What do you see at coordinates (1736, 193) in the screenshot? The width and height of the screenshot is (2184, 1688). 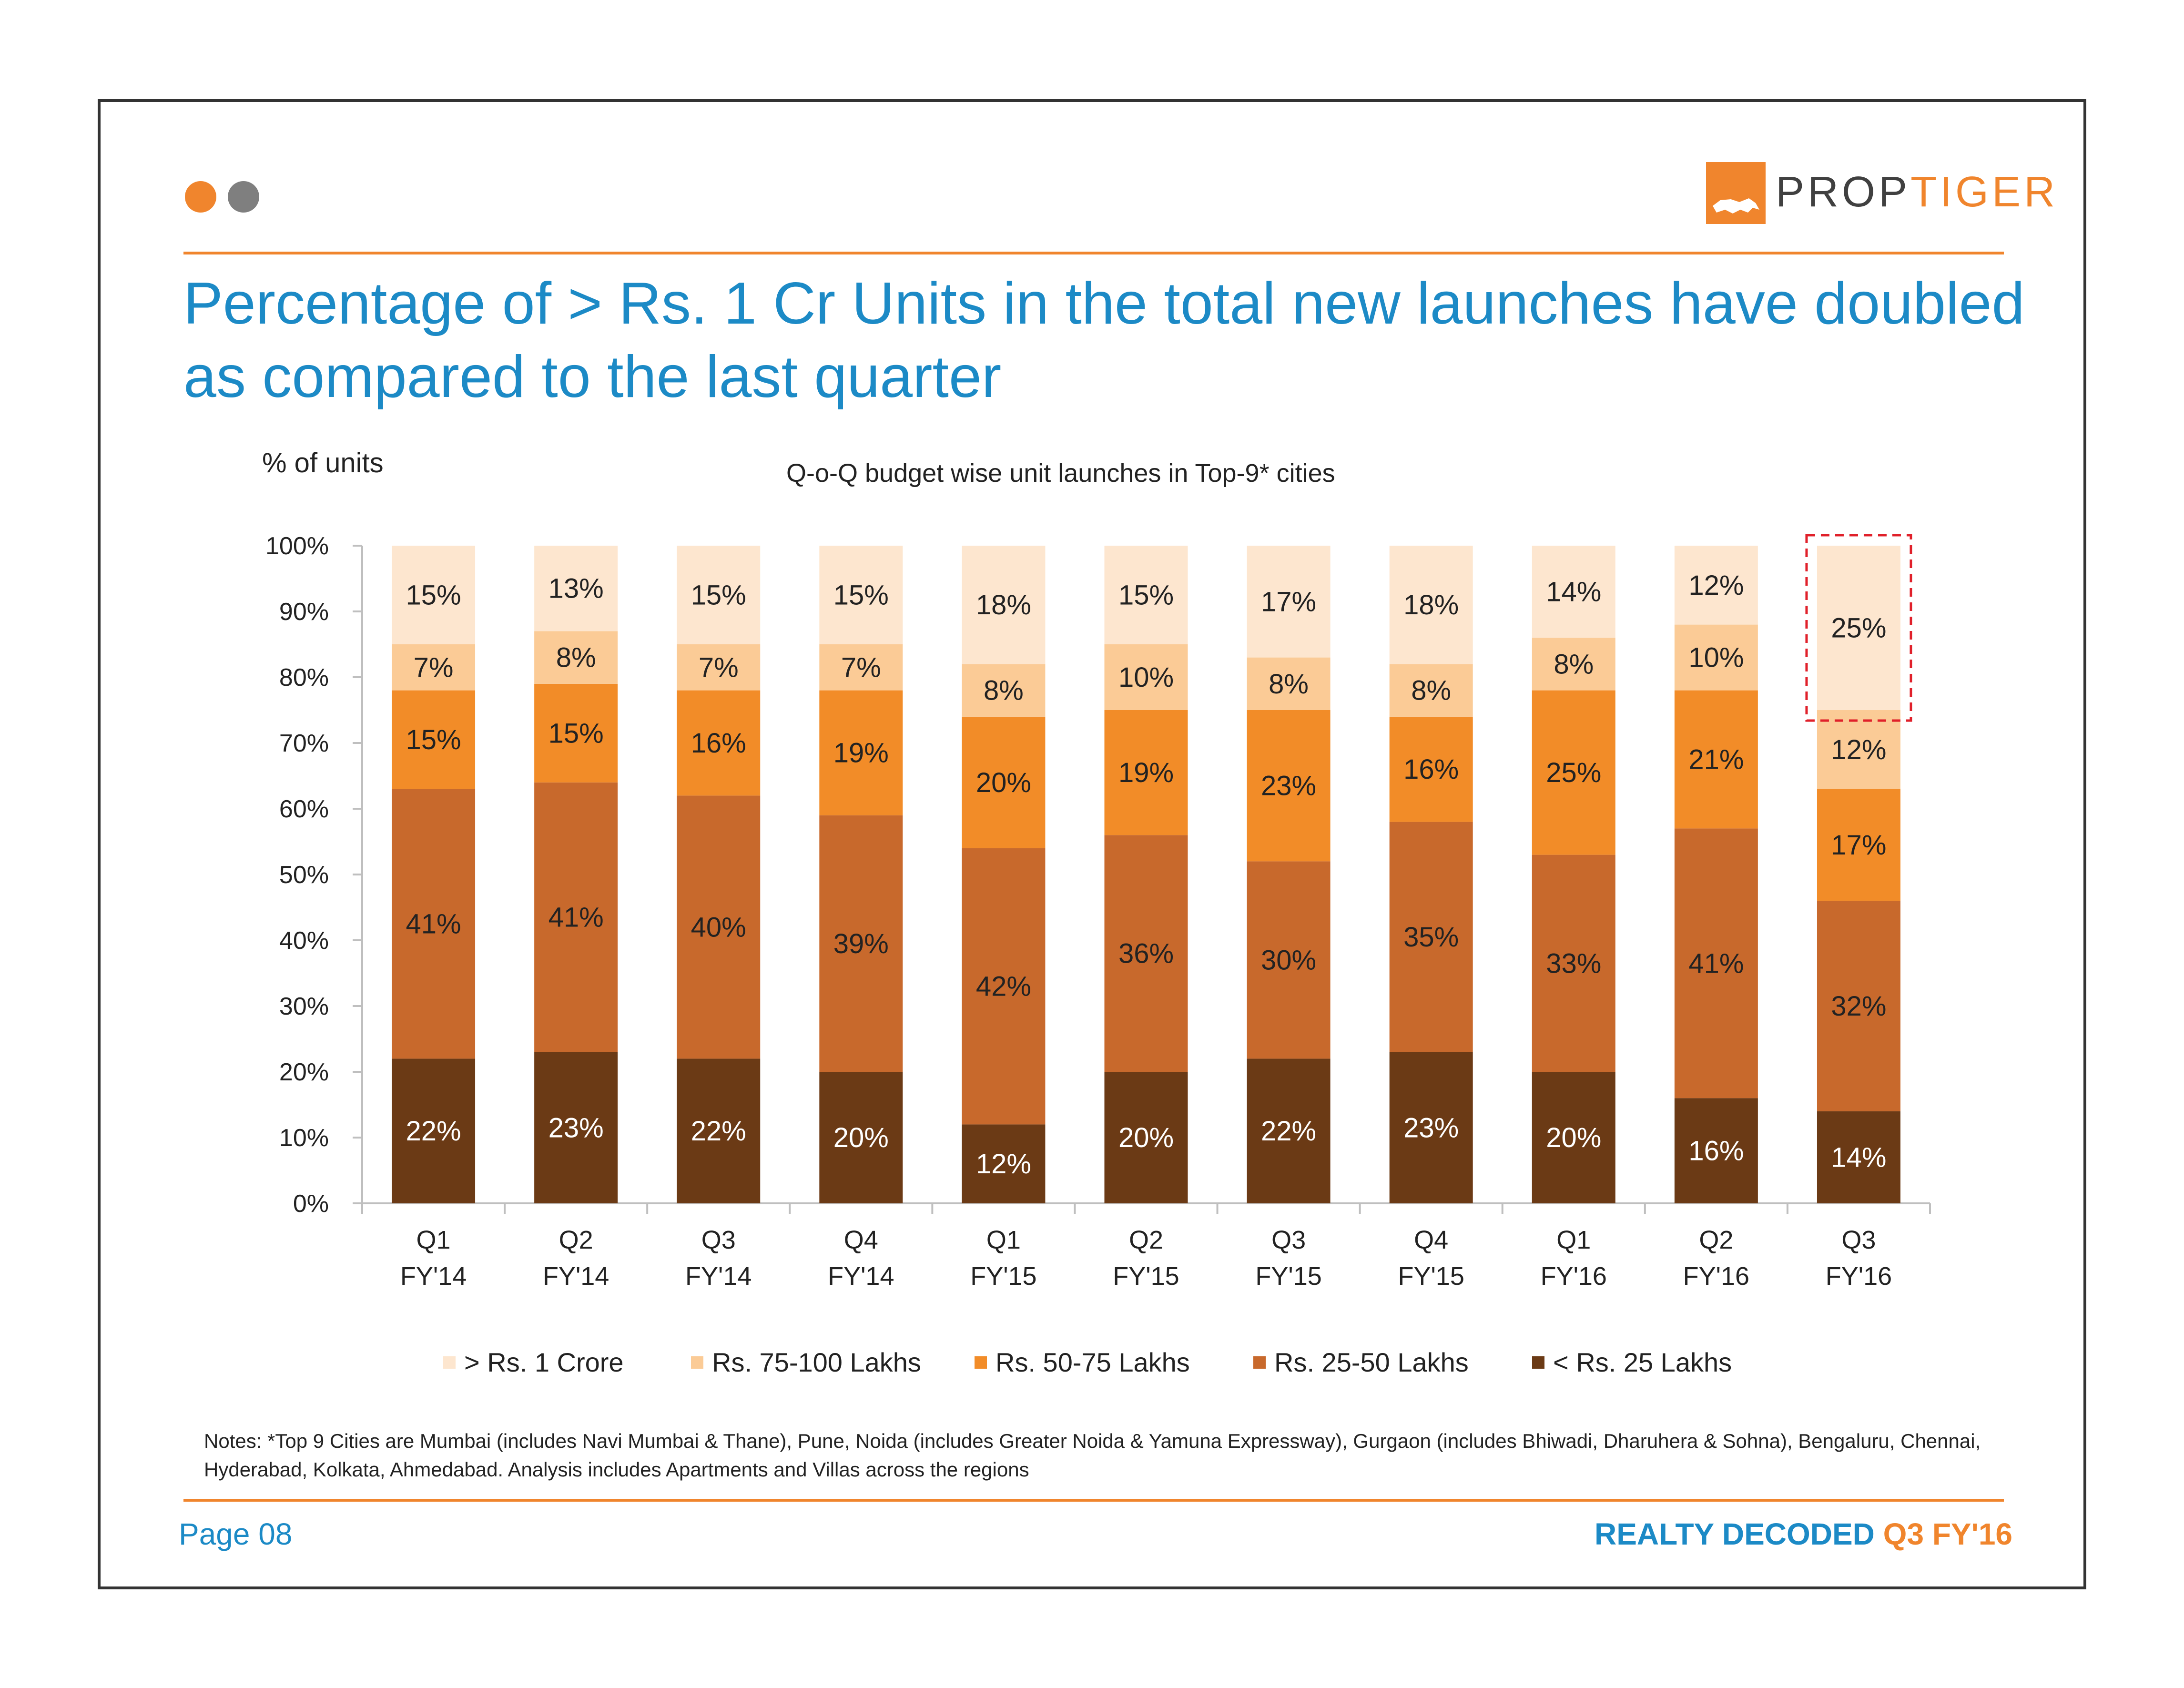 I see `tiger-icon` at bounding box center [1736, 193].